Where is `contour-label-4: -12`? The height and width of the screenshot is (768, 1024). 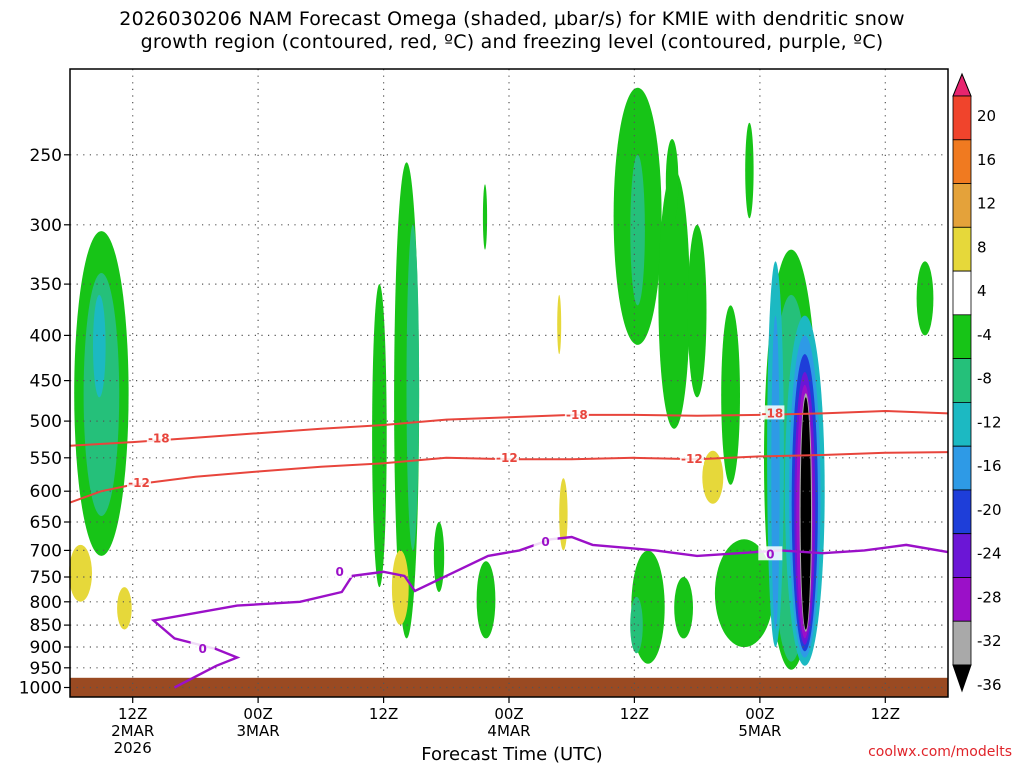
contour-label-4: -12 is located at coordinates (507, 458).